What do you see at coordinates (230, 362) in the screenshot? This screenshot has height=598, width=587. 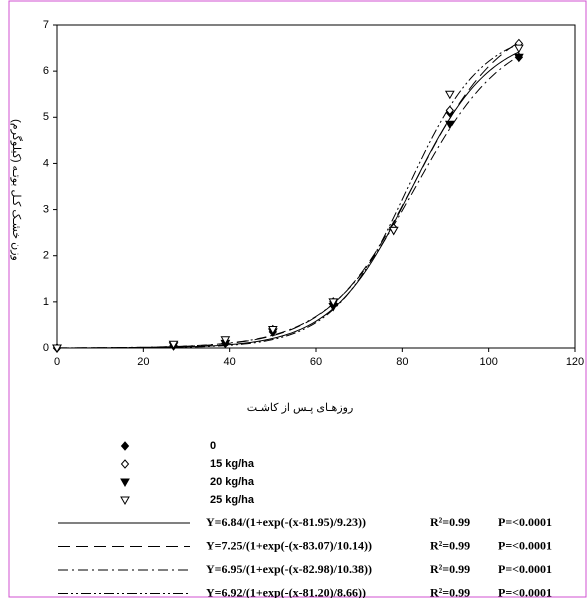 I see `x-tick-label: 40` at bounding box center [230, 362].